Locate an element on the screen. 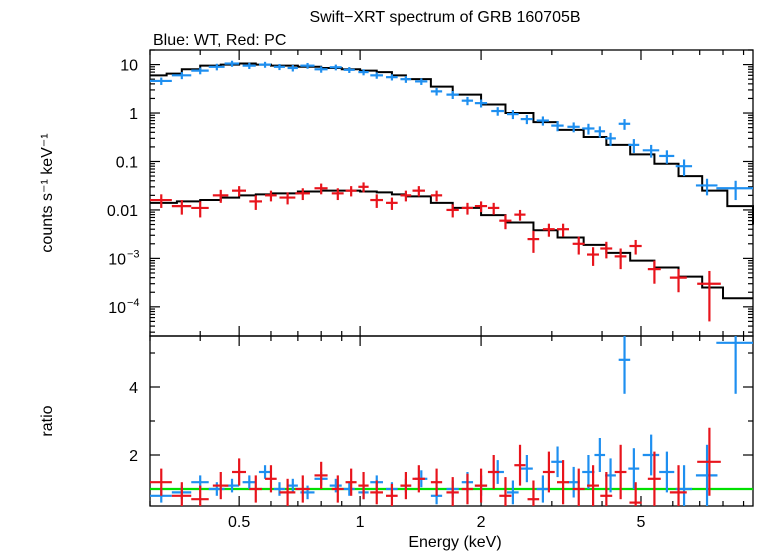 The image size is (758, 556). spectrum-y-tick-label: 1 is located at coordinates (133, 114).